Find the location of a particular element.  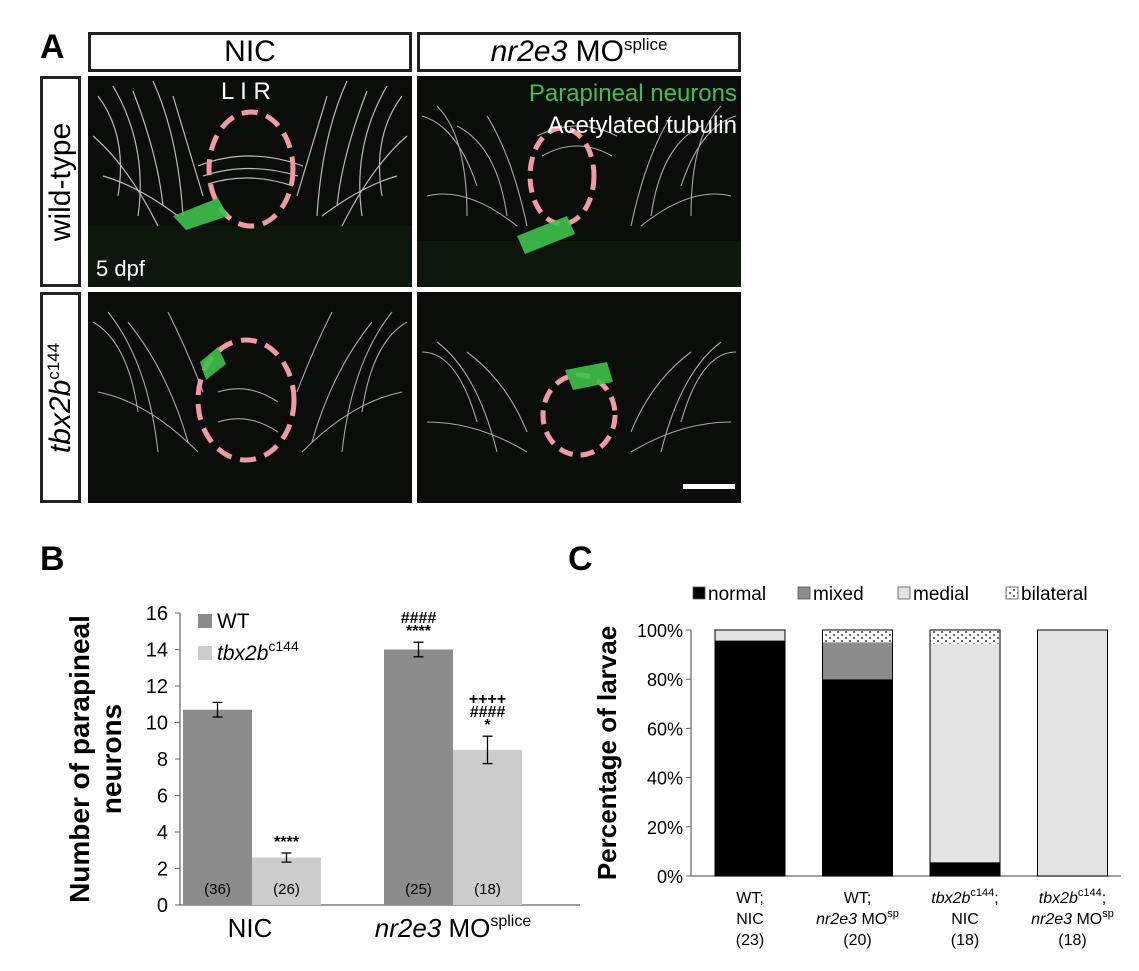

x-category-line1-main: WT; is located at coordinates (750, 898).